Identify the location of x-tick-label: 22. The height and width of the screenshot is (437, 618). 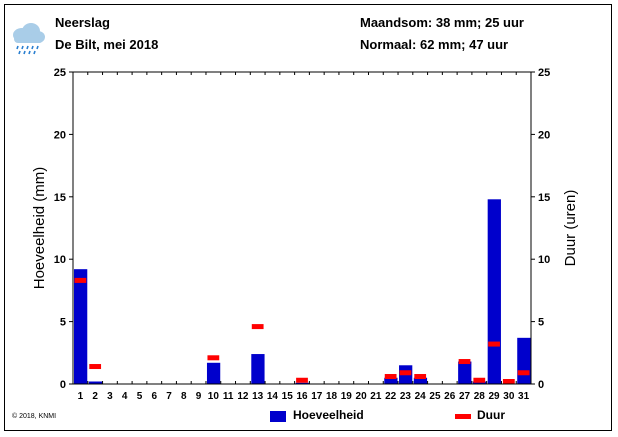
(391, 396).